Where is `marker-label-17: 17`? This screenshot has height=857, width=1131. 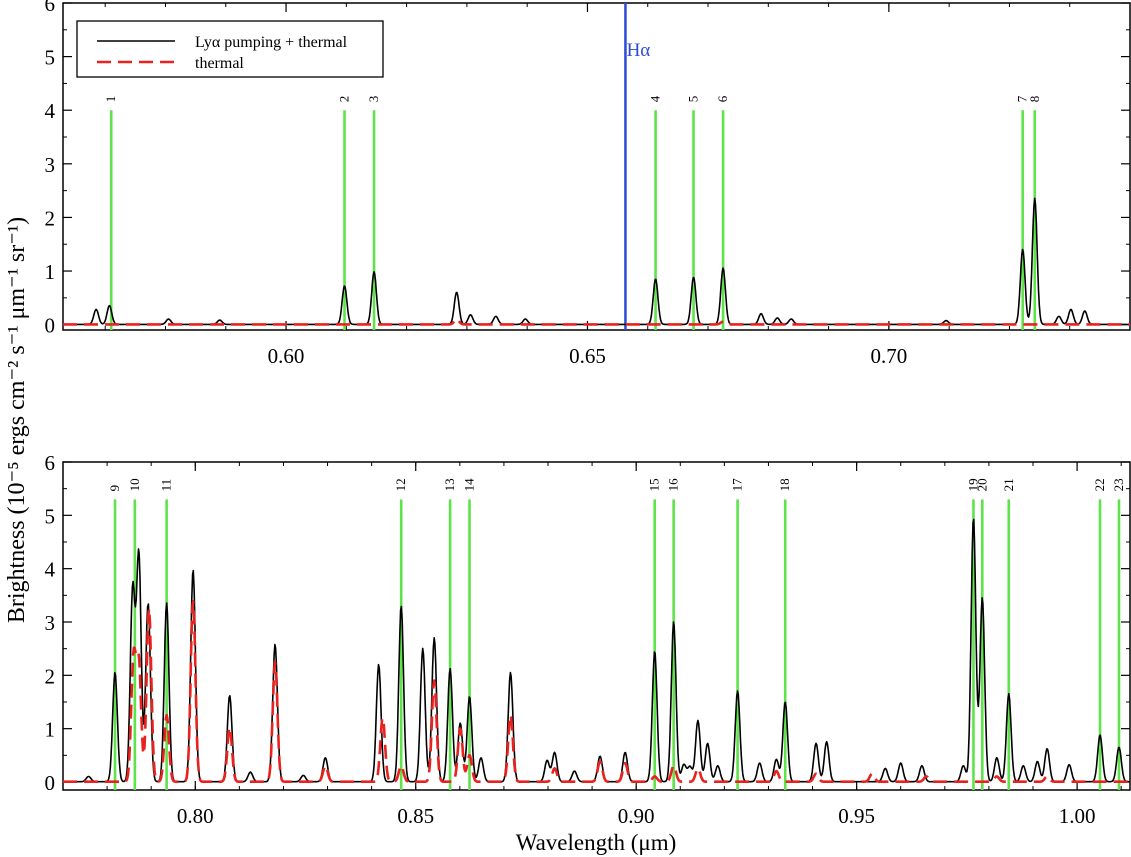 marker-label-17: 17 is located at coordinates (737, 485).